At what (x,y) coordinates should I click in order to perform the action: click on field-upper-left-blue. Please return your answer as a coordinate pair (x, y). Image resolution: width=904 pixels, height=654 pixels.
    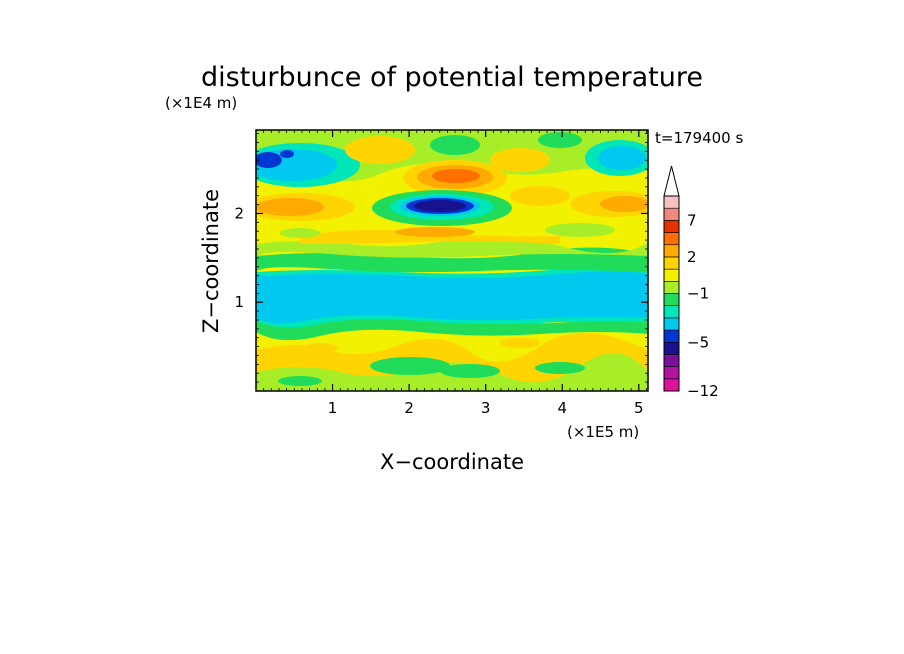
    Looking at the image, I should click on (269, 160).